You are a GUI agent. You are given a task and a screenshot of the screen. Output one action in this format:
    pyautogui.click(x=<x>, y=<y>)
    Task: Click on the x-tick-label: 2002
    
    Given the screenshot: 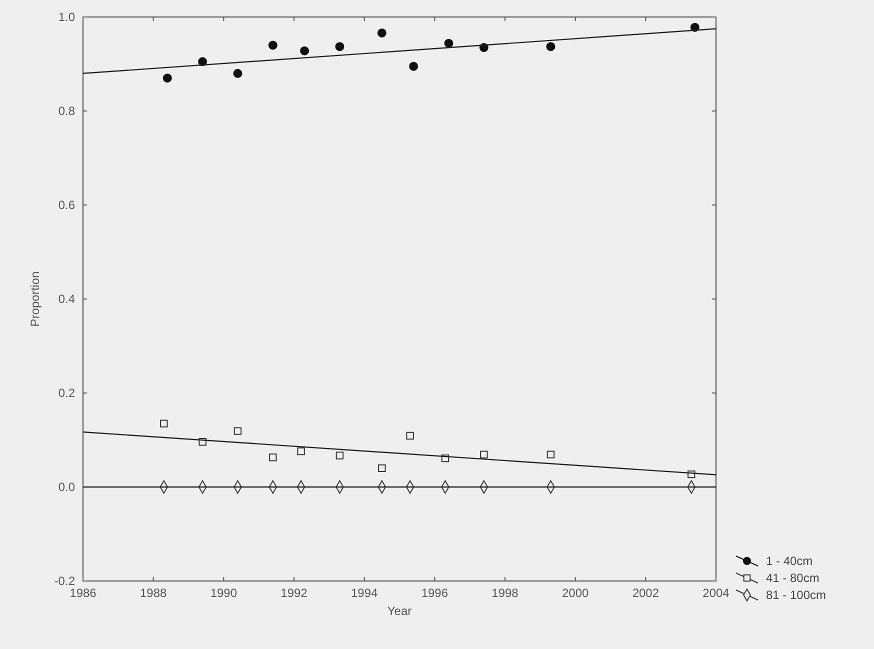 What is the action you would take?
    pyautogui.click(x=646, y=593)
    